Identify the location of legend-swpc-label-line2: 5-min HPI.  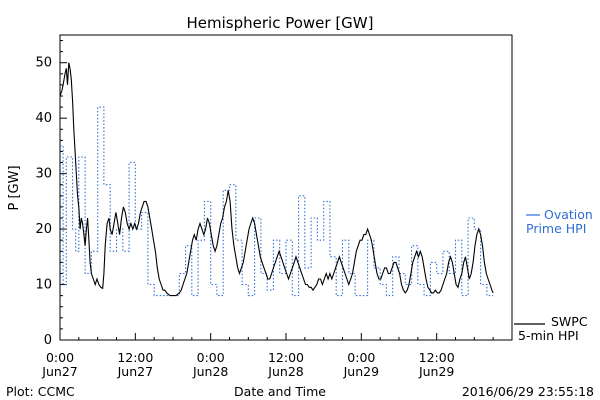
(548, 335).